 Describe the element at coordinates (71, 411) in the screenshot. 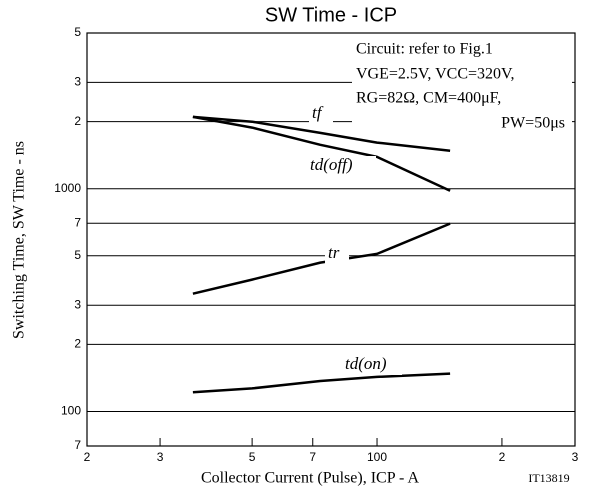

I see `y-tick-label: 100` at that location.